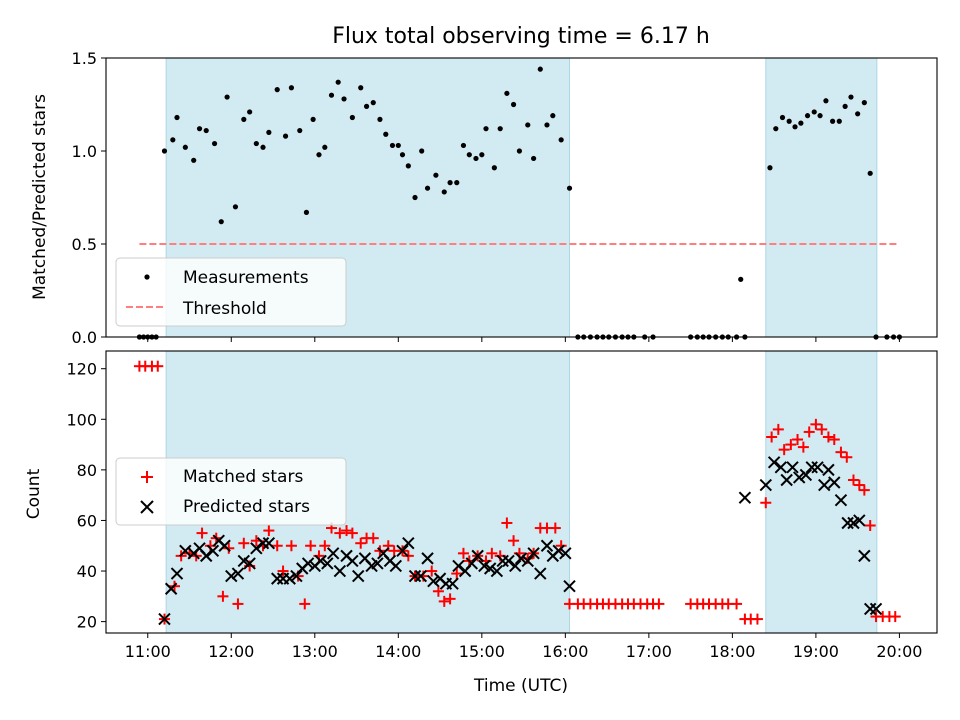 The width and height of the screenshot is (960, 720). I want to click on y-tick-label: 80, so click(87, 470).